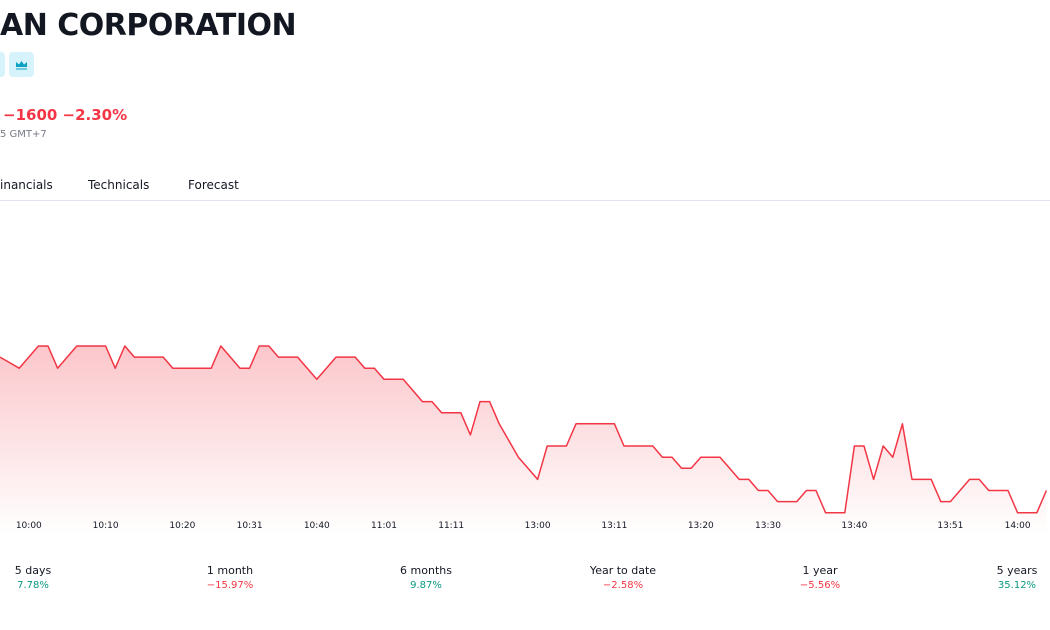 The image size is (1050, 630). What do you see at coordinates (768, 526) in the screenshot?
I see `x-tick-label: 13:30` at bounding box center [768, 526].